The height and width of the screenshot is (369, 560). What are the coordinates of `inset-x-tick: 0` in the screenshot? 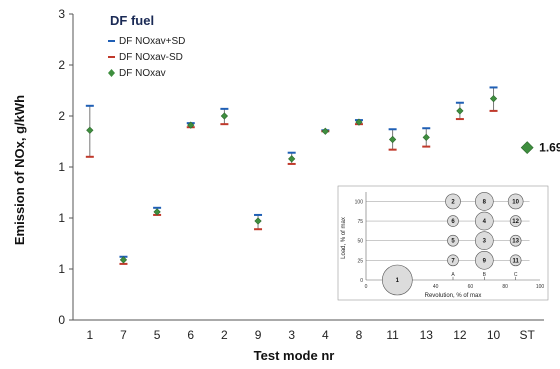 It's located at (366, 287).